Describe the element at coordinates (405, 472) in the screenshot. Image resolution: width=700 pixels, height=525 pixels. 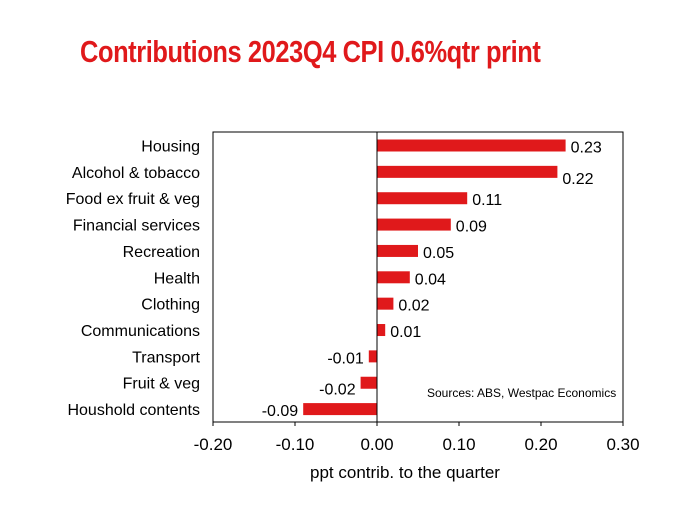
I see `x-axis-label: ppt contrib. to the quarter` at that location.